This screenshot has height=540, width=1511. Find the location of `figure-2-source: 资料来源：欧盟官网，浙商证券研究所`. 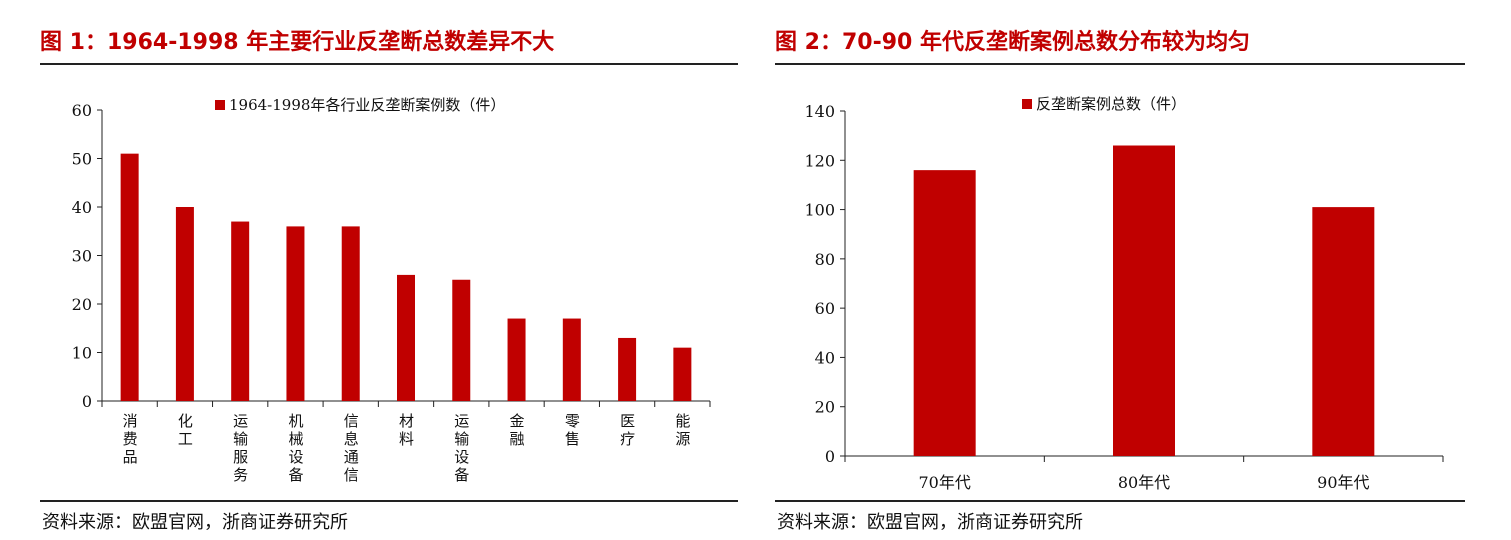

figure-2-source: 资料来源：欧盟官网，浙商证券研究所 is located at coordinates (930, 522).